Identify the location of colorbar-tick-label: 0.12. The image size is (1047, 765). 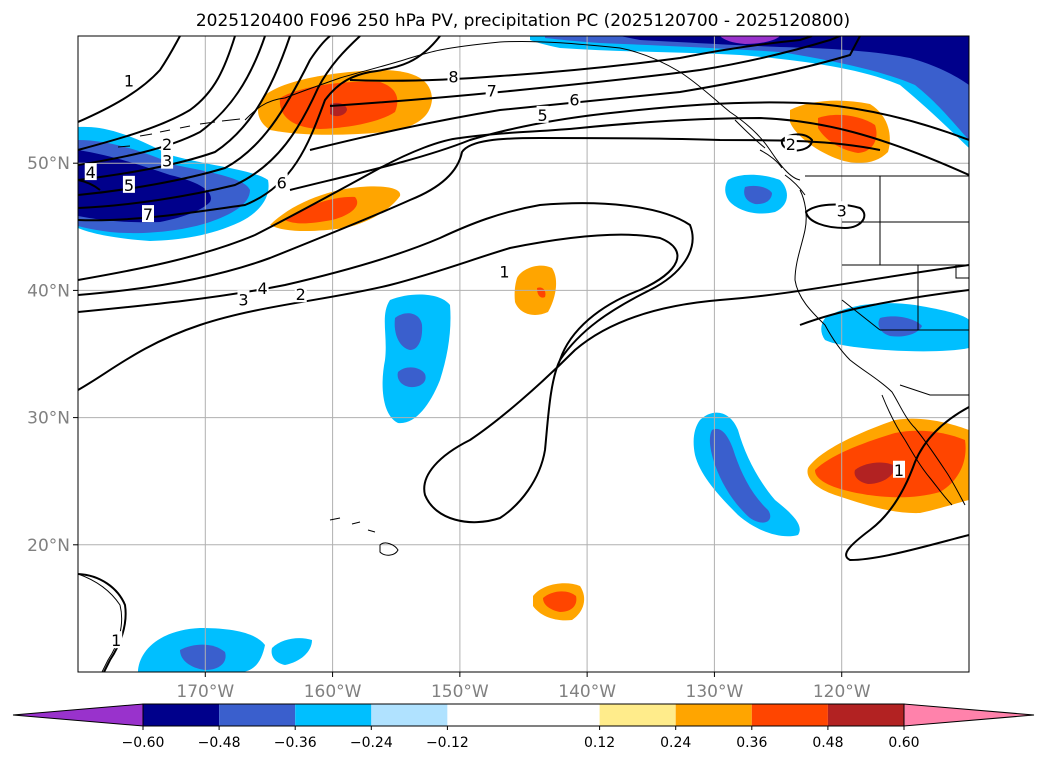
(599, 743).